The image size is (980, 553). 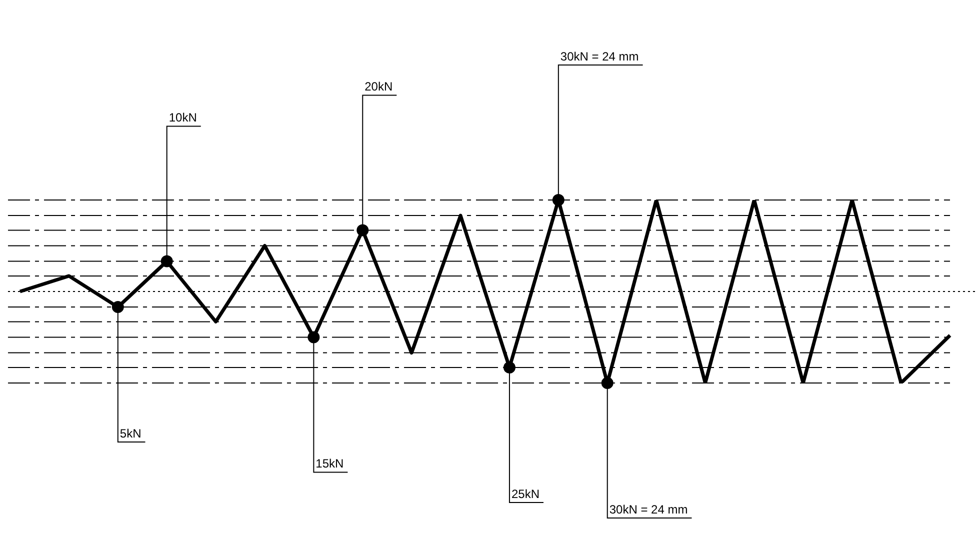 I want to click on text: 15kN, so click(x=330, y=463).